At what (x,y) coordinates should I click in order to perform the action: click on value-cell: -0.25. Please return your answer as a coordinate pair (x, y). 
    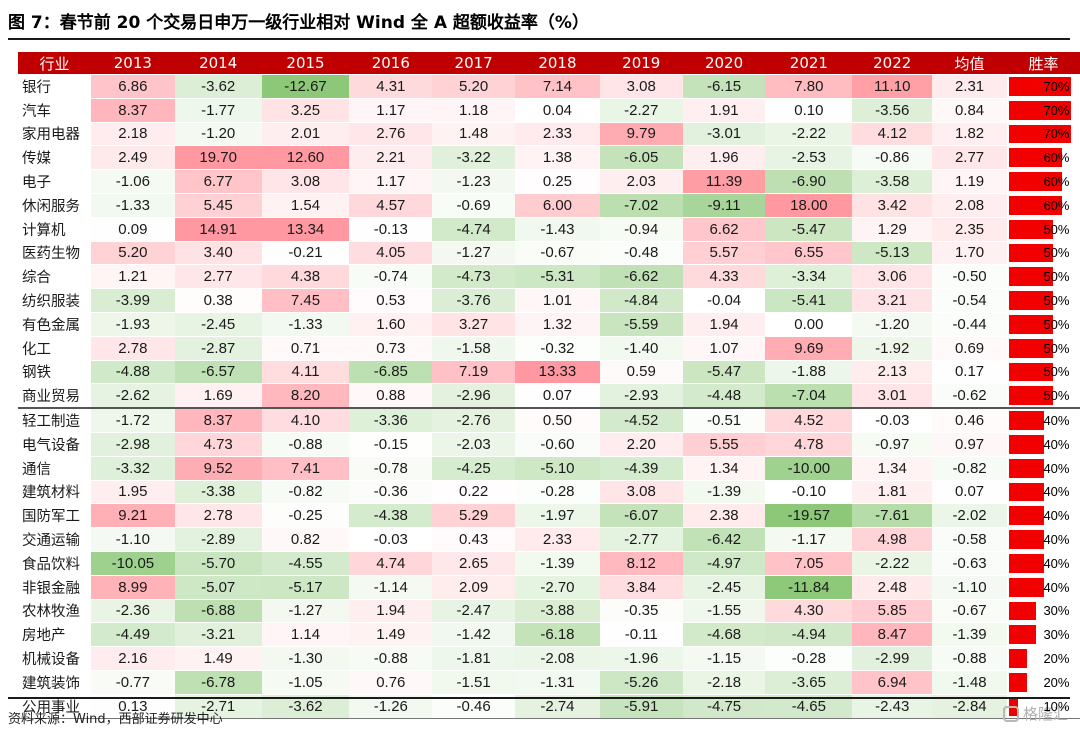
    Looking at the image, I should click on (305, 515).